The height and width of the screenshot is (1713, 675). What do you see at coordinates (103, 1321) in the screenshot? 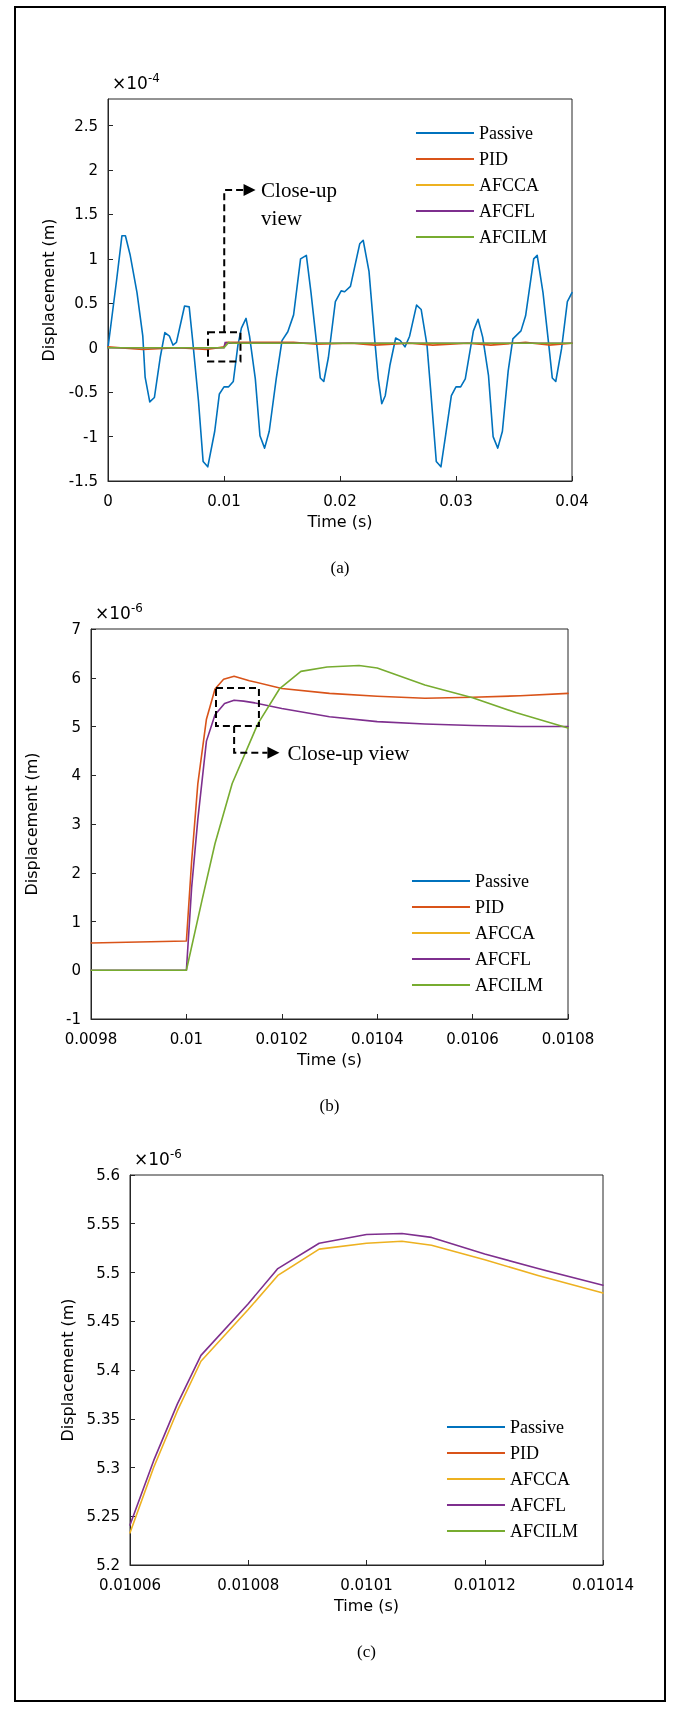
I see `y-tick-label: 5.45` at bounding box center [103, 1321].